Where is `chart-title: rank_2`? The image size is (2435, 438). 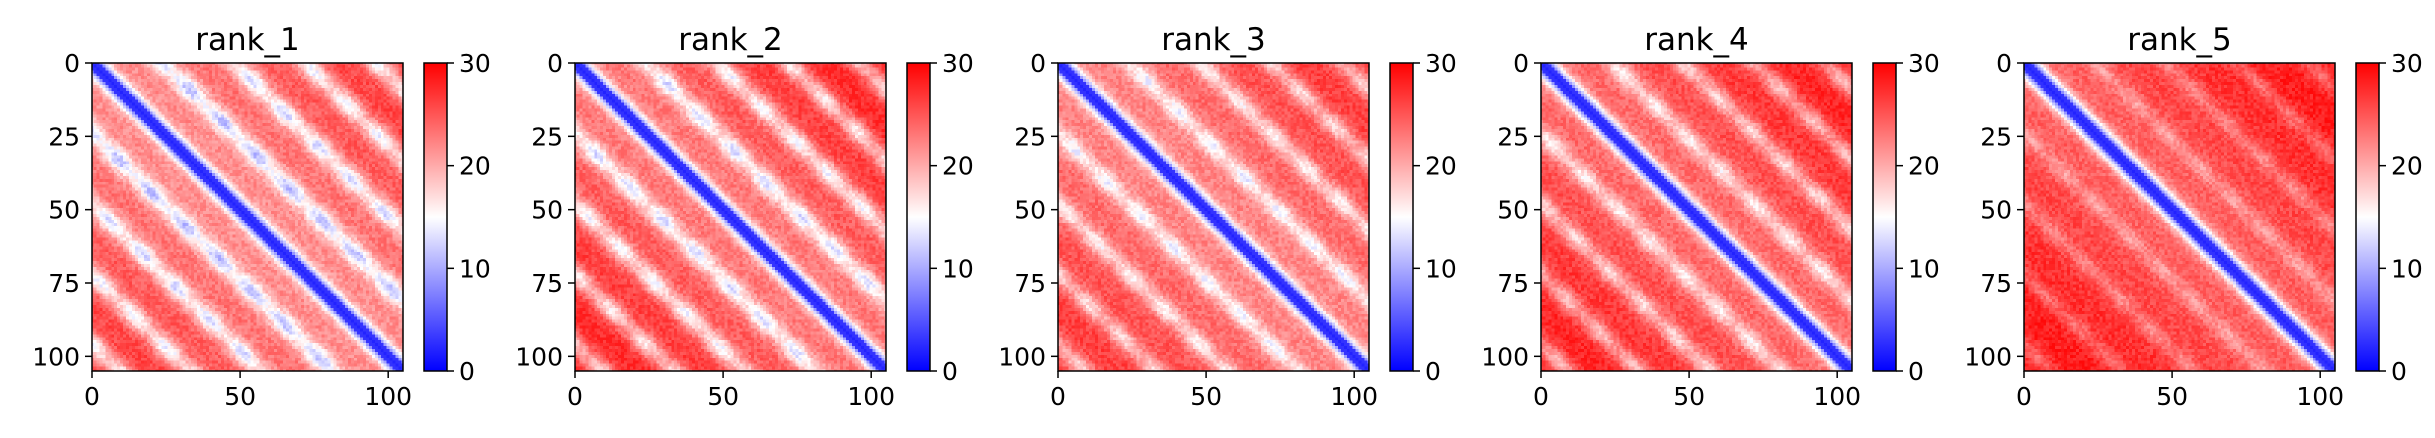 chart-title: rank_2 is located at coordinates (730, 40).